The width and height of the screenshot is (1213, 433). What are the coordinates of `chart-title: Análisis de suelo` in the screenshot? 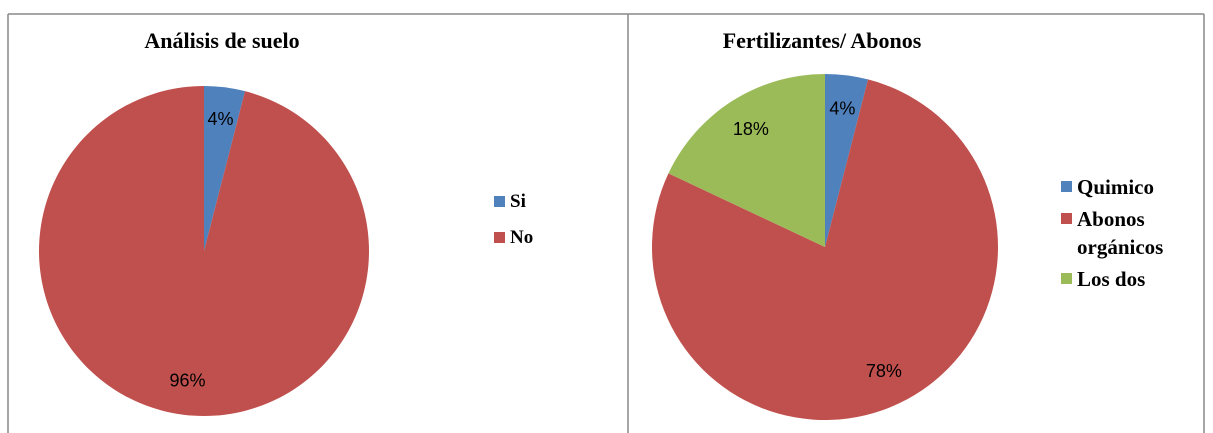 It's located at (221, 40).